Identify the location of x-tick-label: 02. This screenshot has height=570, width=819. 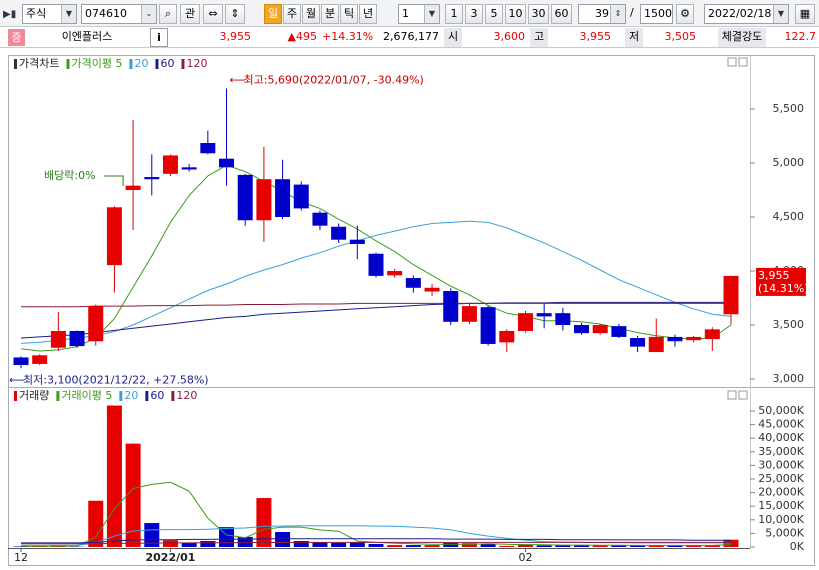
(525, 557).